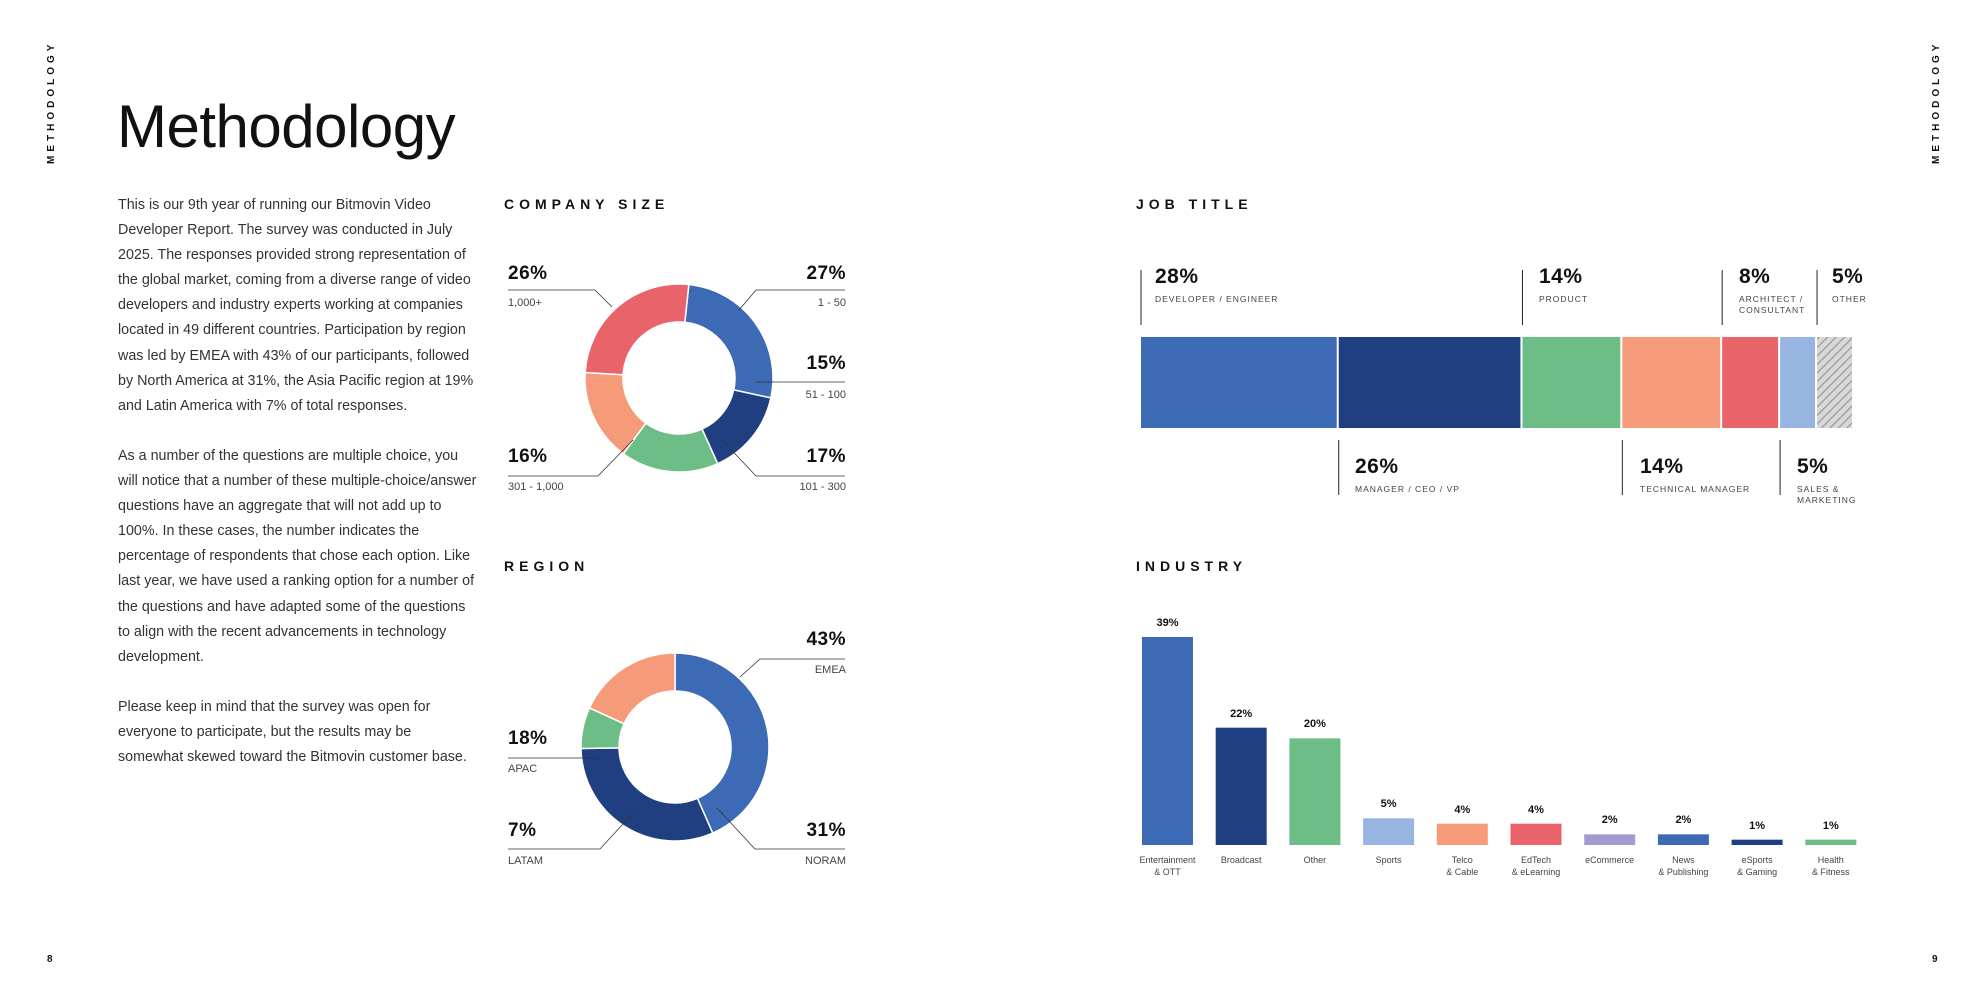  I want to click on page-number-left: 8, so click(50, 959).